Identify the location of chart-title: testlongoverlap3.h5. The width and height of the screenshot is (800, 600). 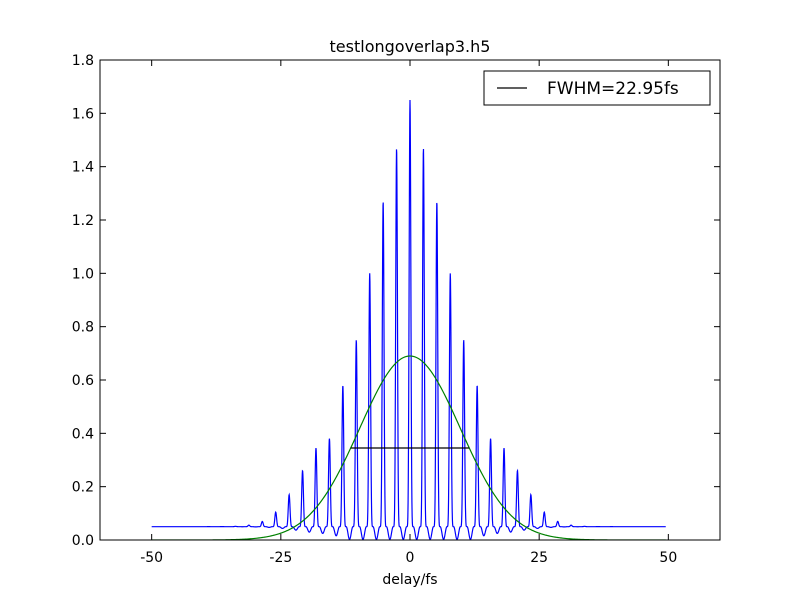
(410, 46).